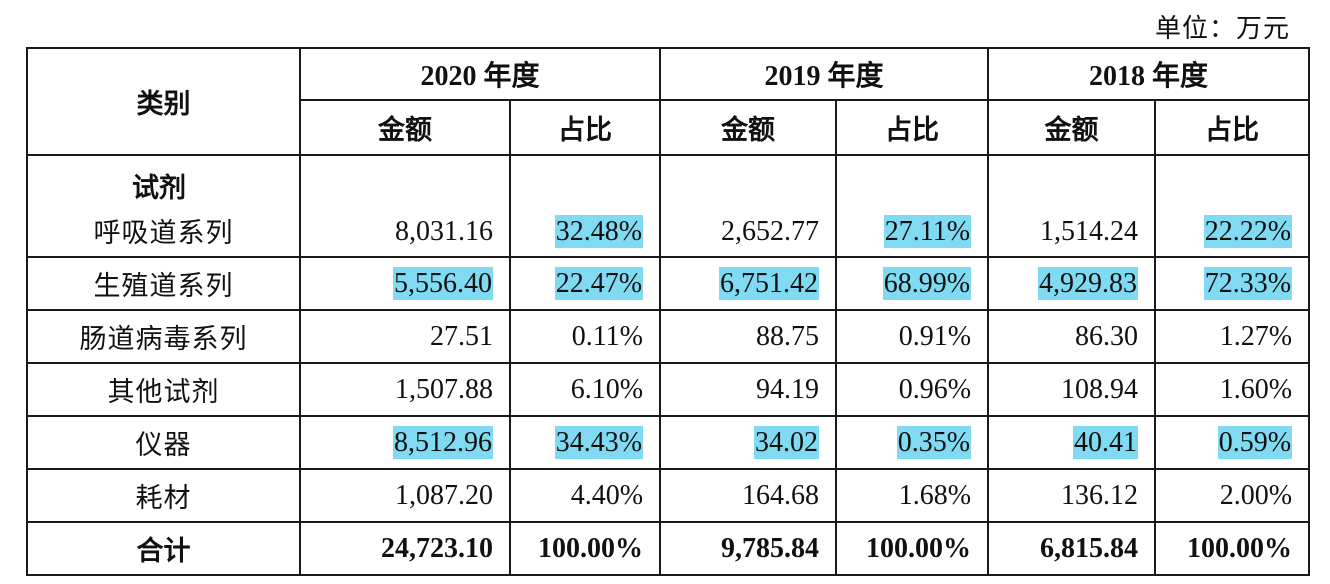  Describe the element at coordinates (405, 336) in the screenshot. I see `cell-value: 27.51` at that location.